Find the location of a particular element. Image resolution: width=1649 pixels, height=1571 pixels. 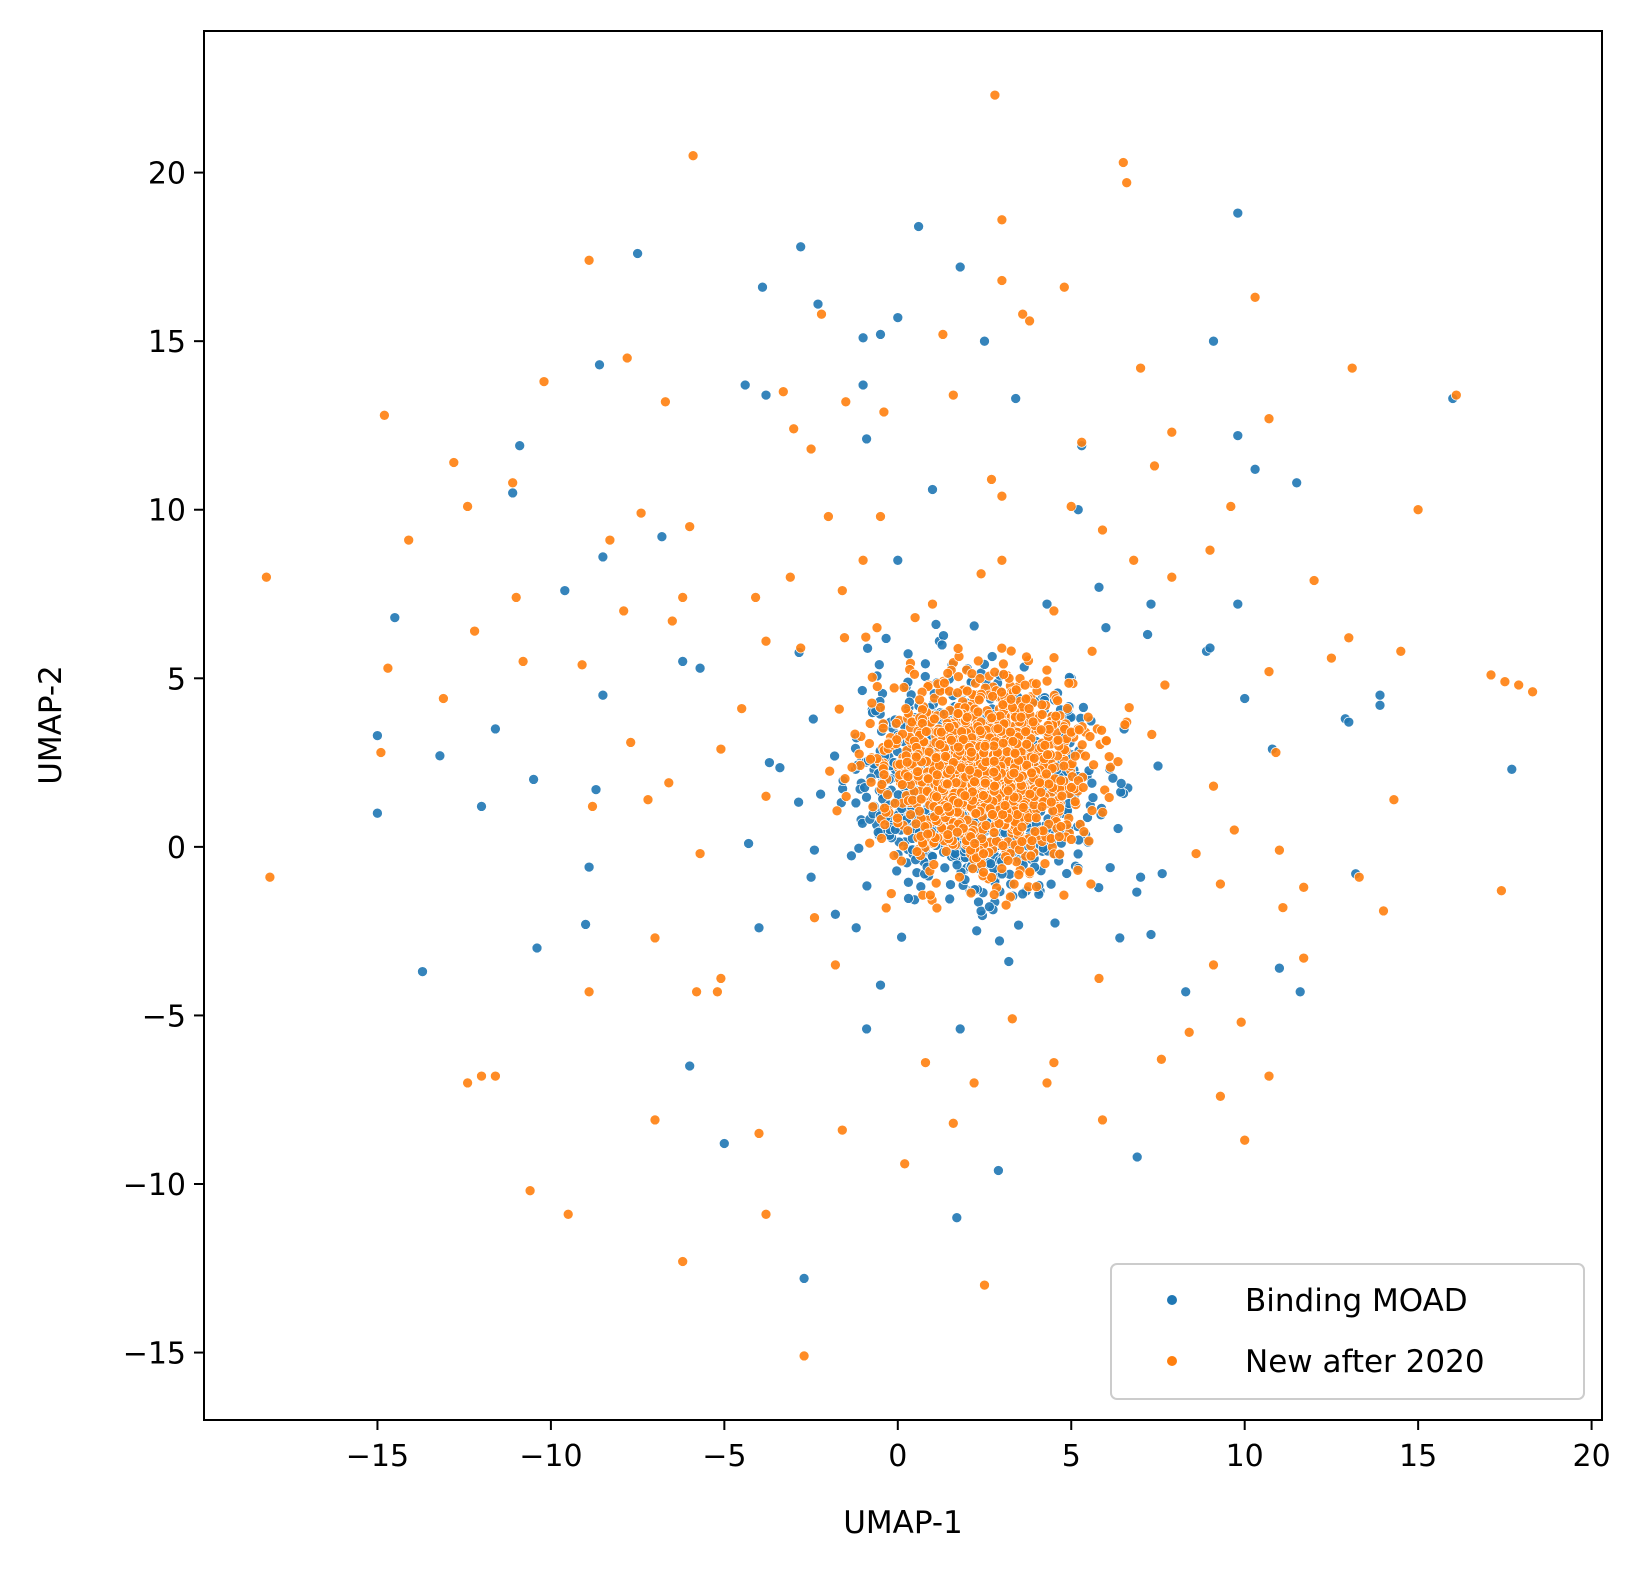

x-tick-label: −15 is located at coordinates (377, 1456).